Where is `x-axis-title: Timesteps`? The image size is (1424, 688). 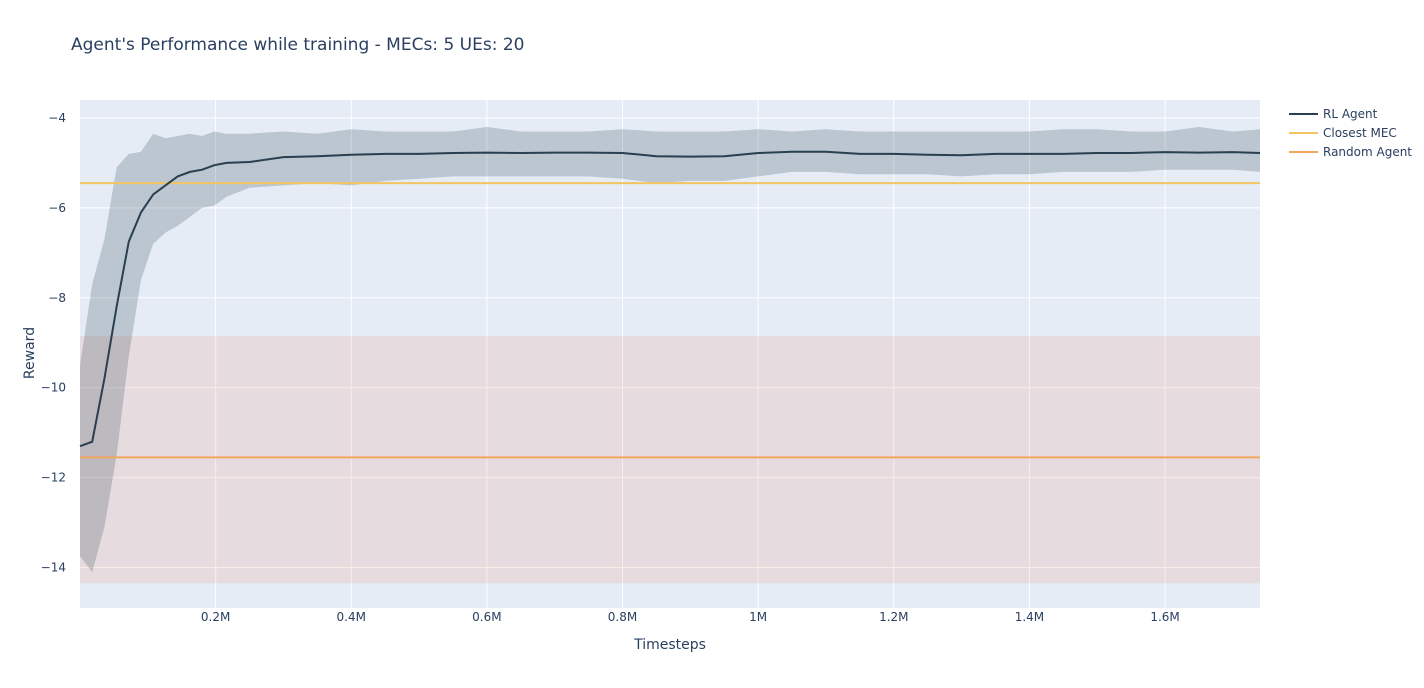
x-axis-title: Timesteps is located at coordinates (669, 645).